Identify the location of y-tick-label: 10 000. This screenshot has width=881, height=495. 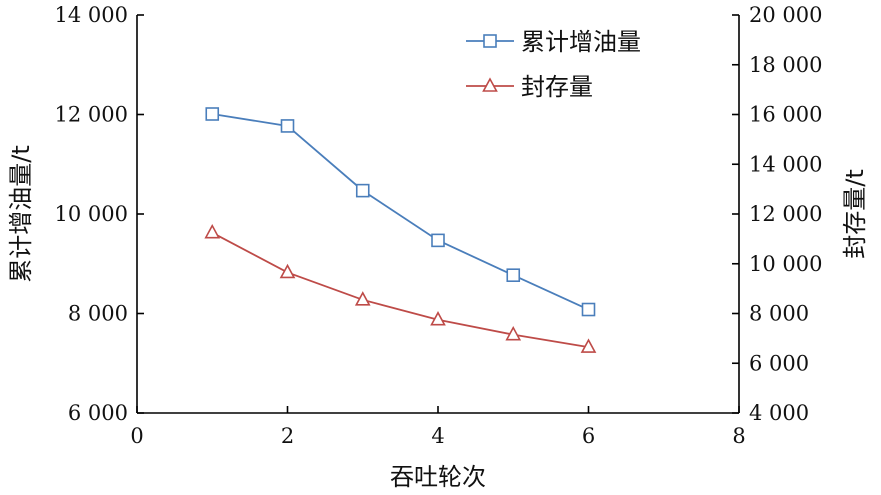
(91, 214).